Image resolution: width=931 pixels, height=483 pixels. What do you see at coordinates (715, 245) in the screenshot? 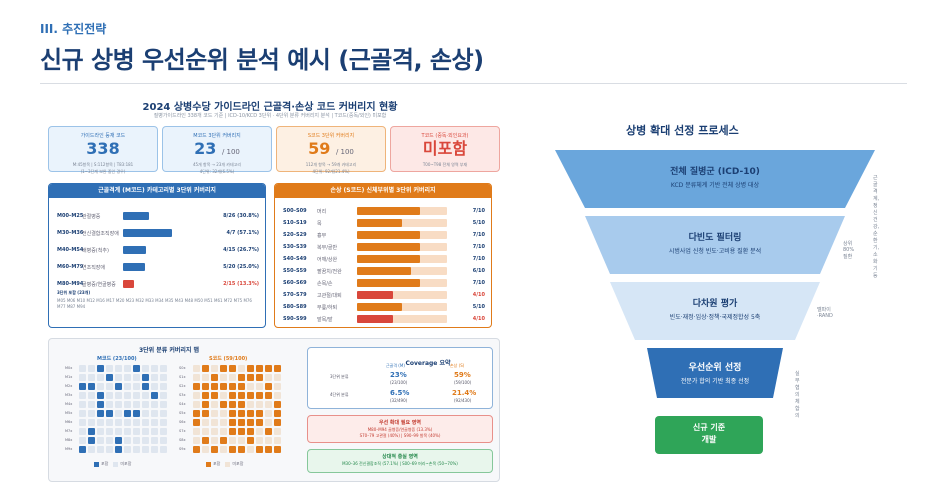
I see `funnel-stage-2-shape` at bounding box center [715, 245].